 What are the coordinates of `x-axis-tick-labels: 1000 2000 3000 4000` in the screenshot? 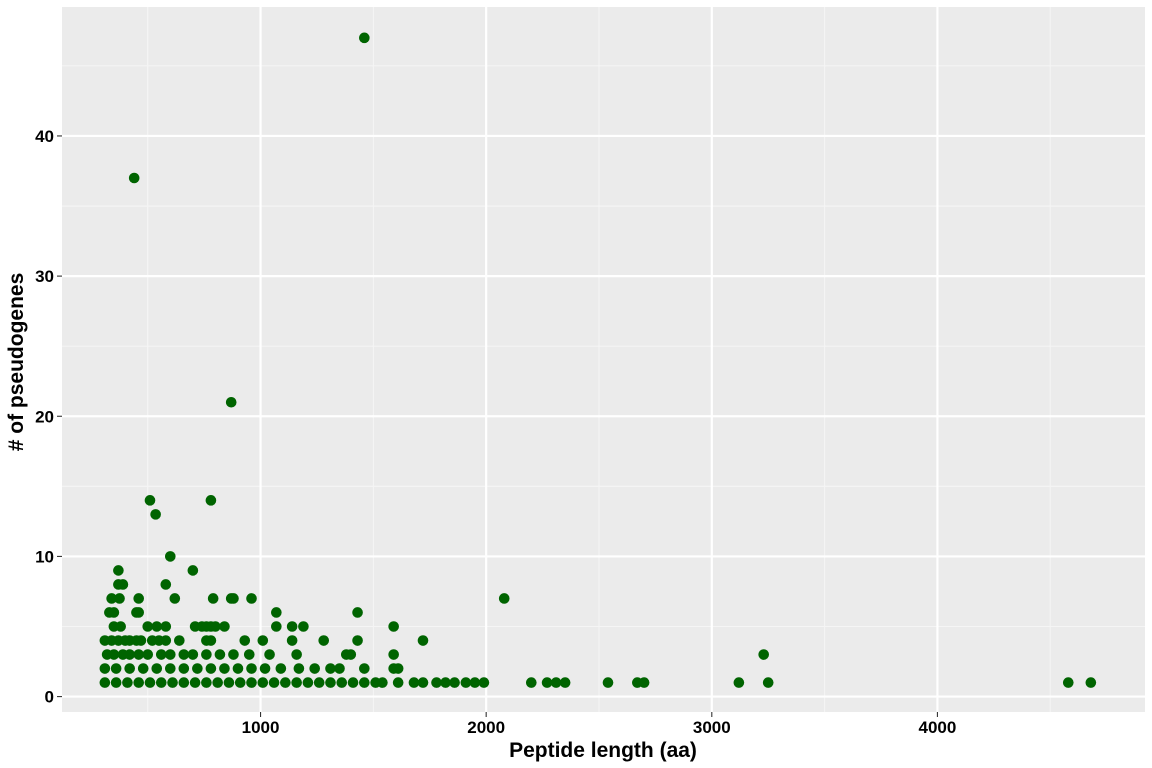 It's located at (599, 727).